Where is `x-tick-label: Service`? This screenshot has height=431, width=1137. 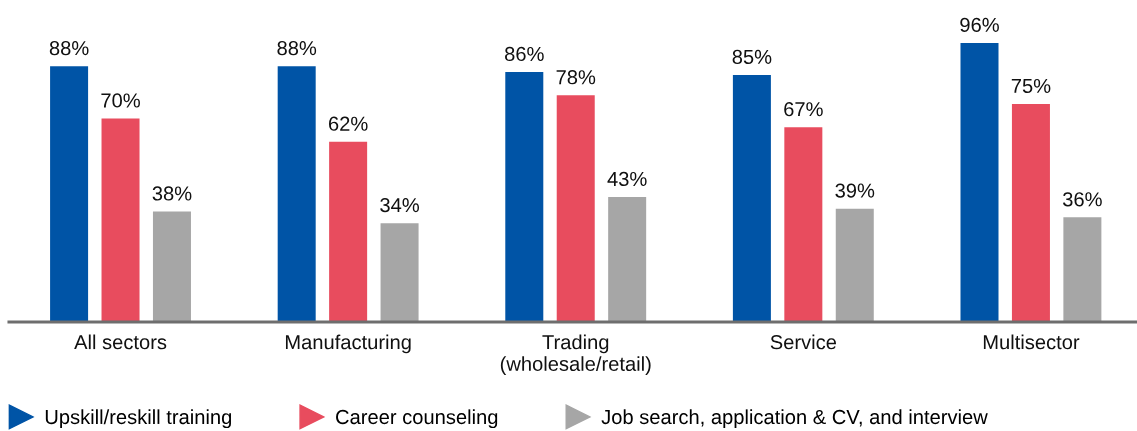 x-tick-label: Service is located at coordinates (803, 342).